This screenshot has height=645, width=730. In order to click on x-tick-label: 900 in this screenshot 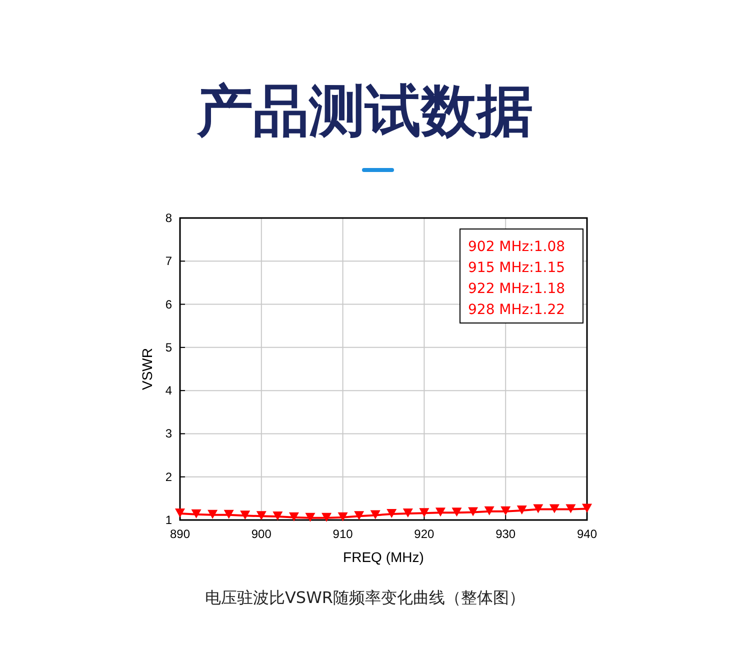, I will do `click(261, 534)`.